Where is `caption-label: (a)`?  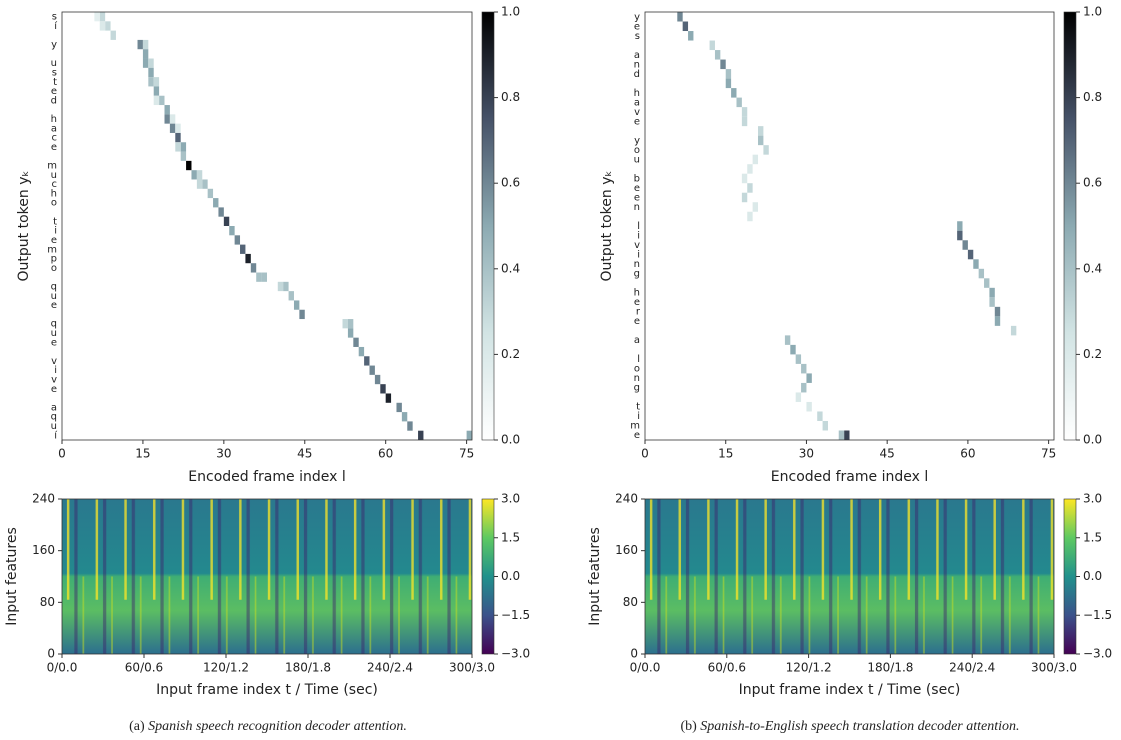
caption-label: (a) is located at coordinates (137, 726).